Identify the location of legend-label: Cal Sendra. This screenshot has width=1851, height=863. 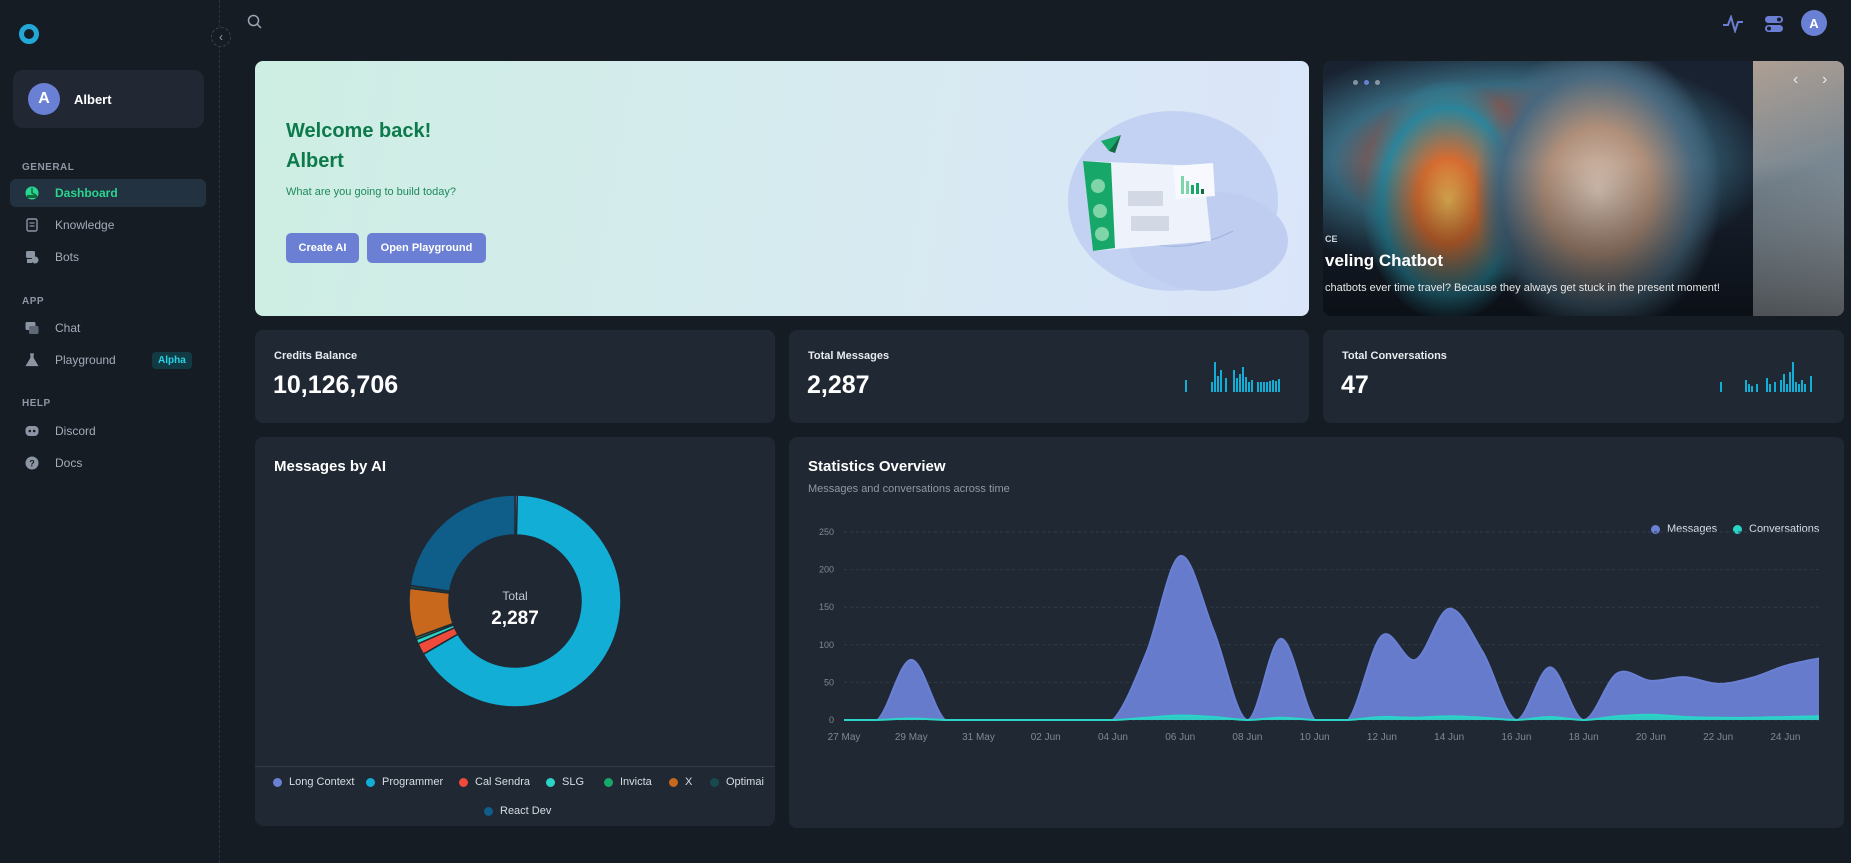
(503, 782).